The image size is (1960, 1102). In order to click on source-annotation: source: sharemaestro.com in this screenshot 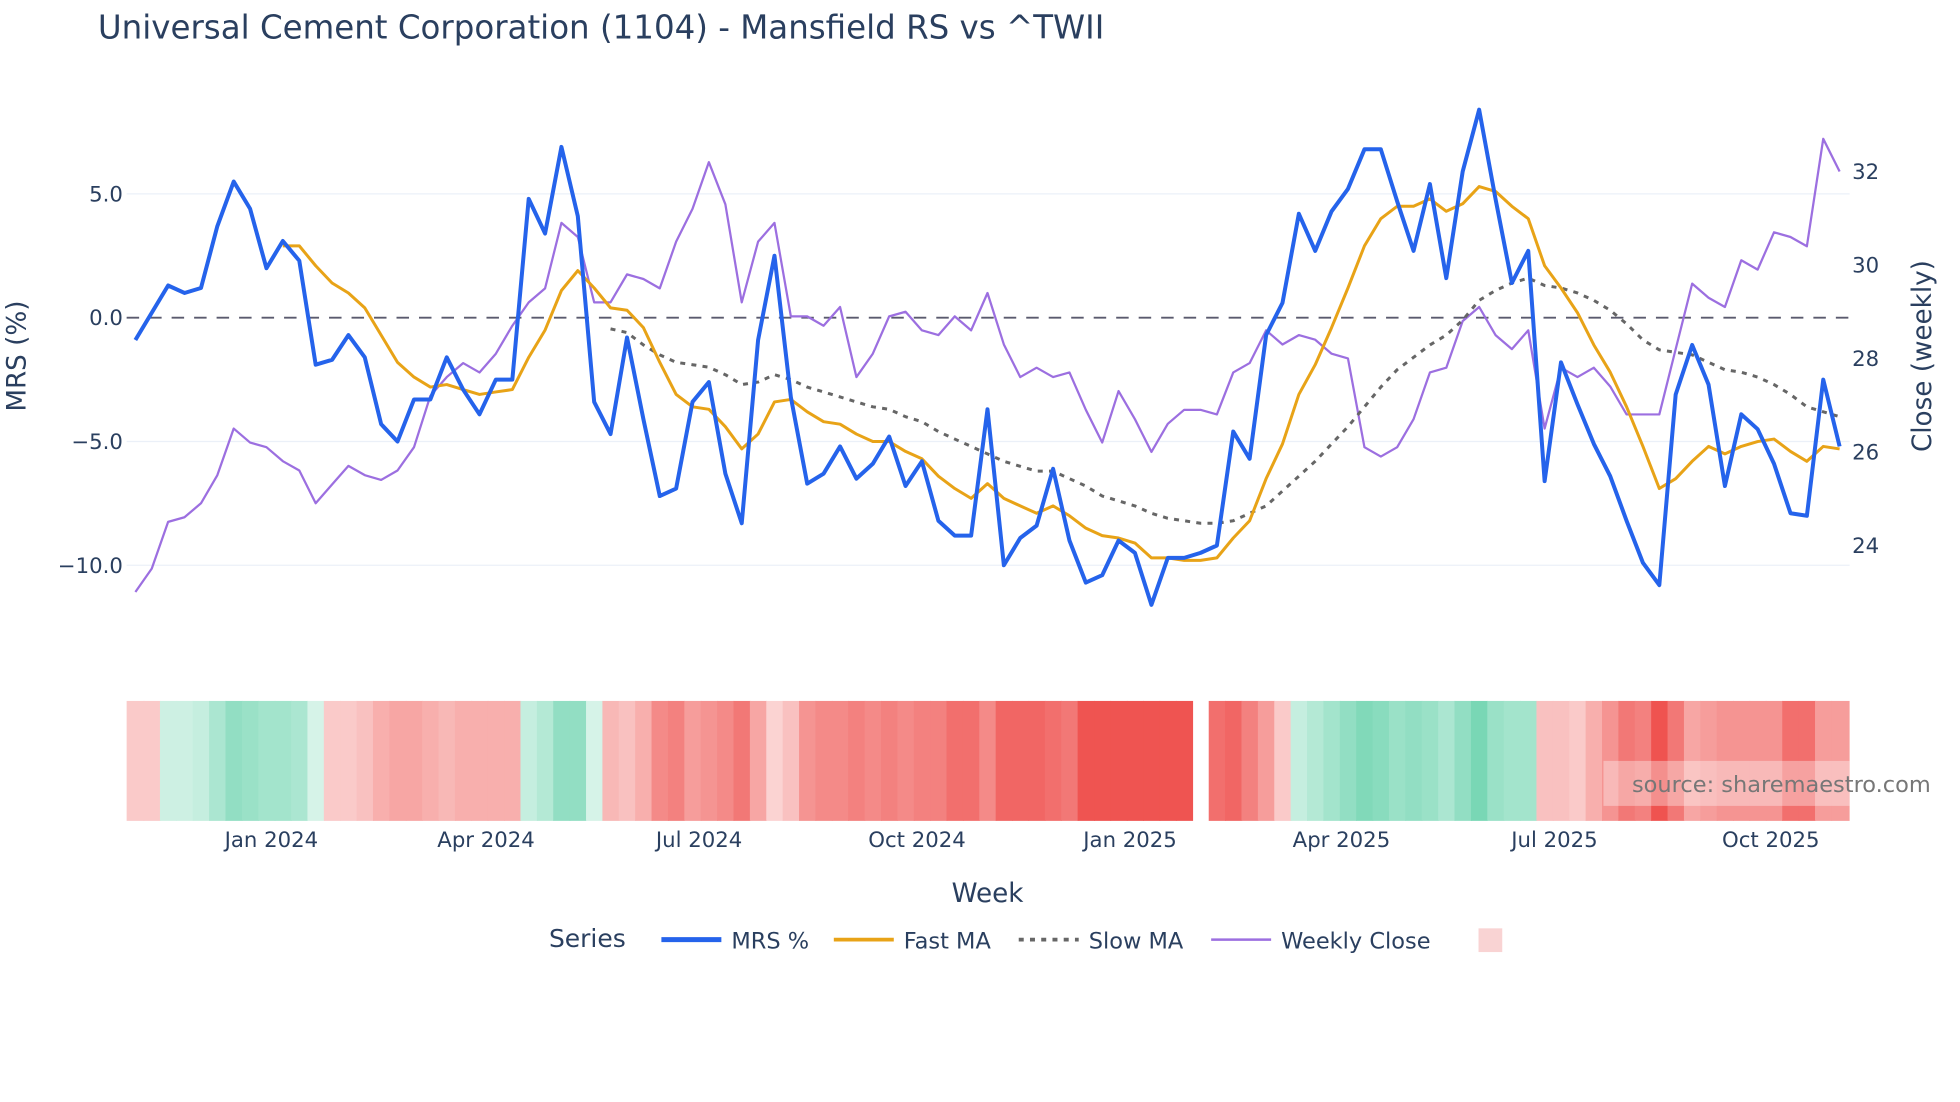, I will do `click(1781, 785)`.